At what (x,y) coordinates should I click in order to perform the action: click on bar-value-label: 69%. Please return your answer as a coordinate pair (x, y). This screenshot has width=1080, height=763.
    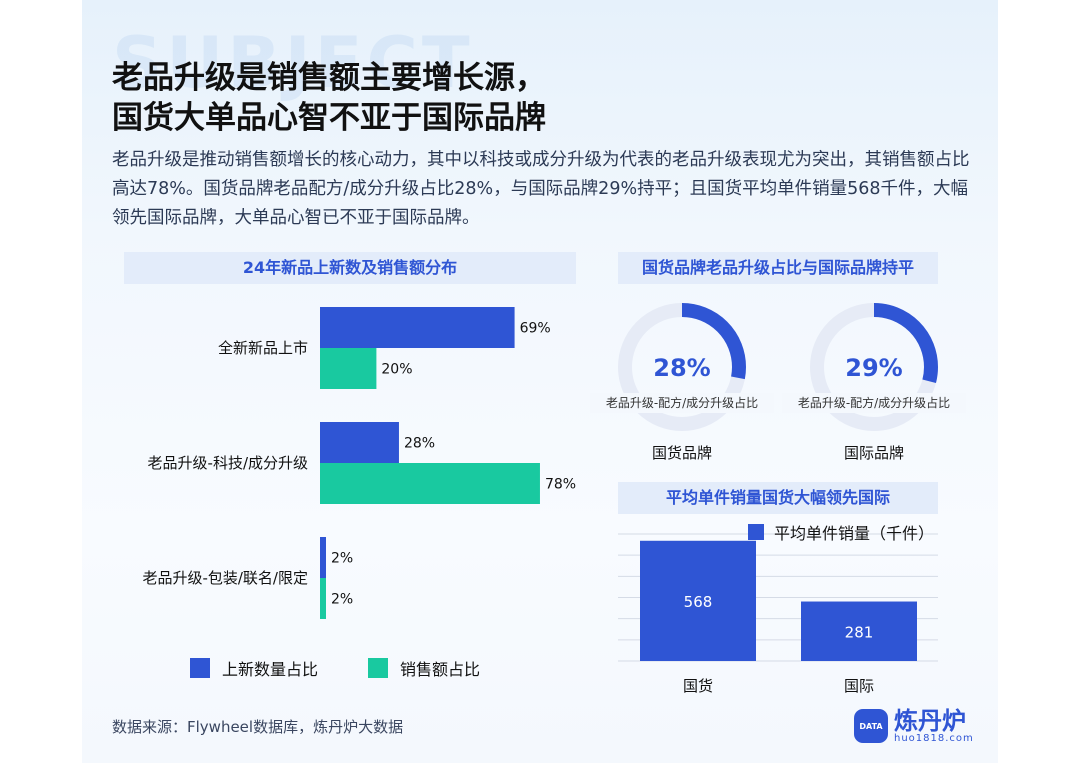
    Looking at the image, I should click on (535, 329).